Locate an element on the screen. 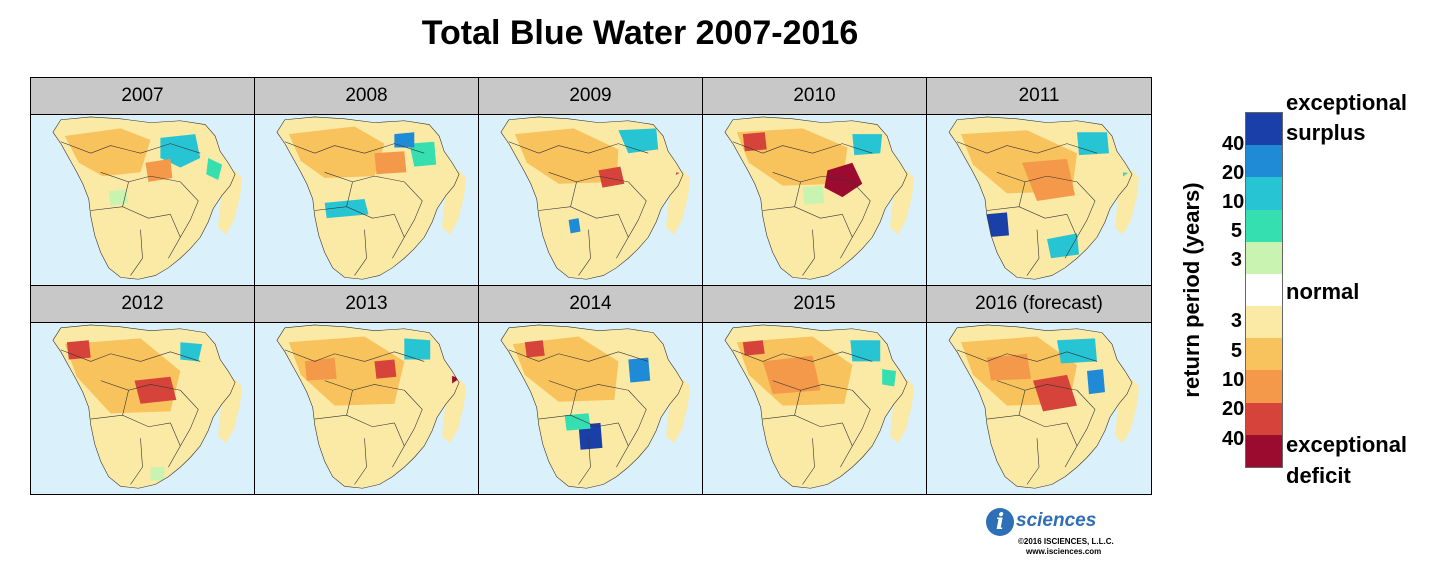  panel-2009: 2009 is located at coordinates (591, 182).